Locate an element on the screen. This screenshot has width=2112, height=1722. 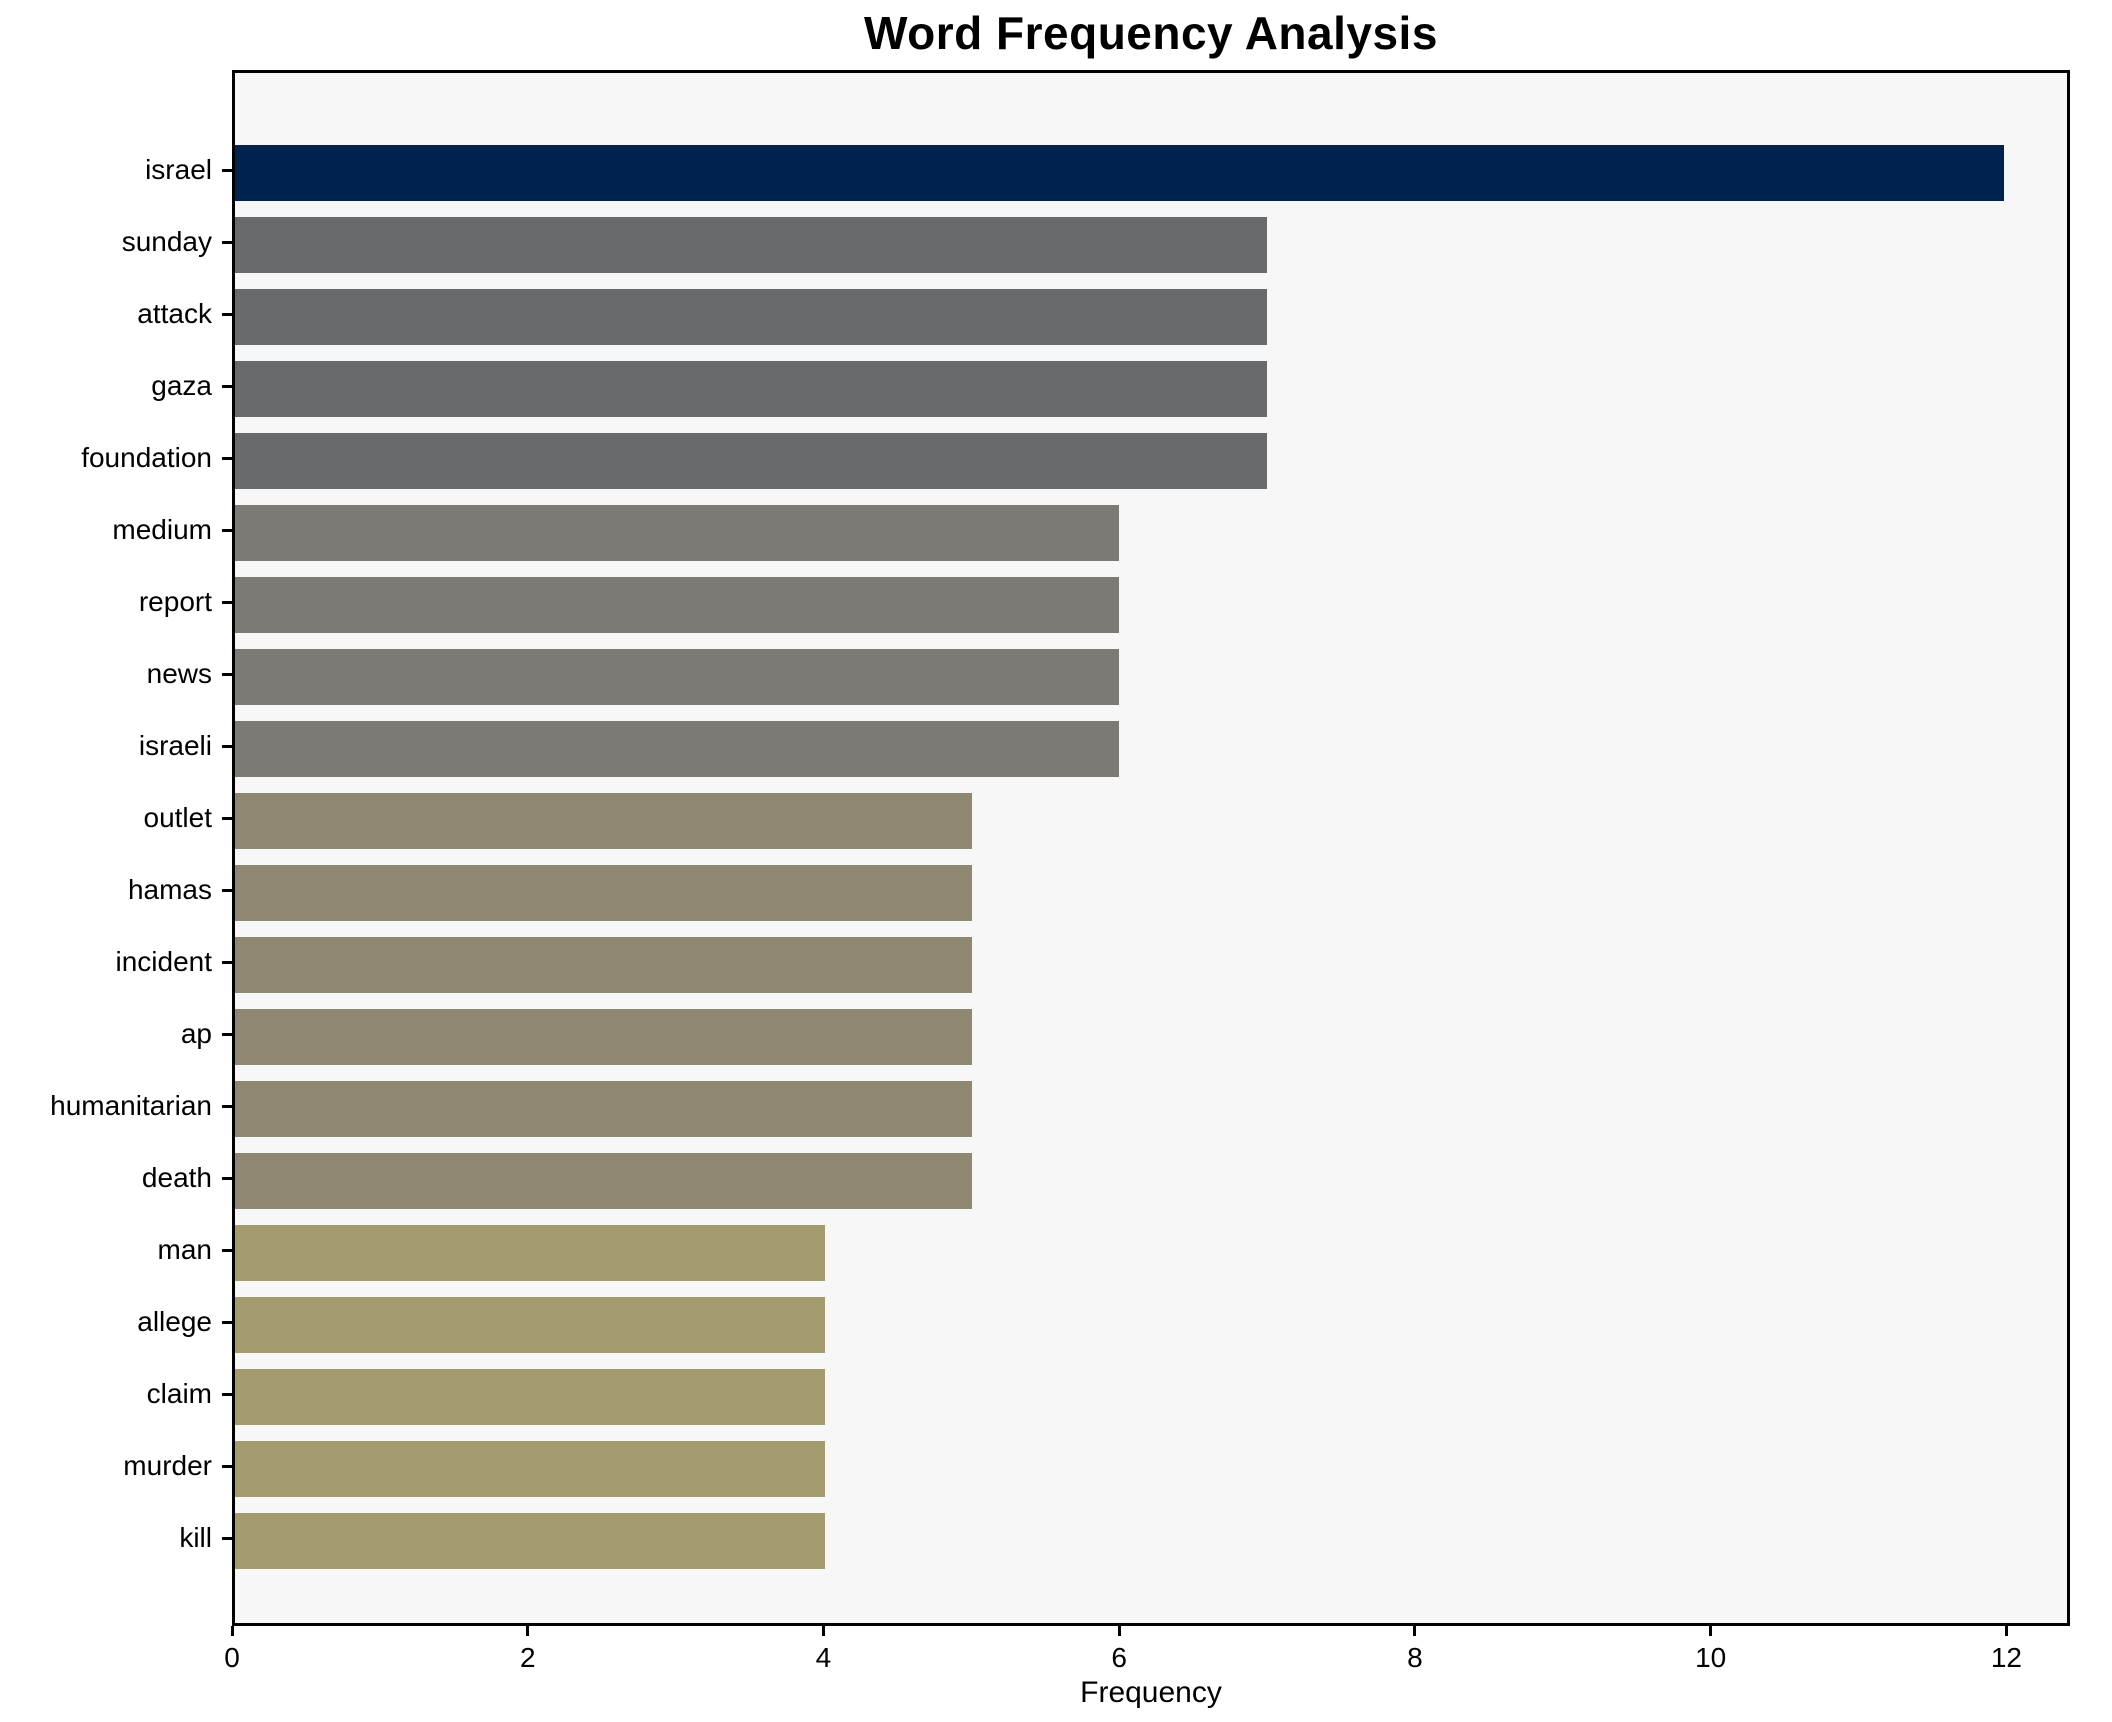
y-axis-label: foundation is located at coordinates (146, 457).